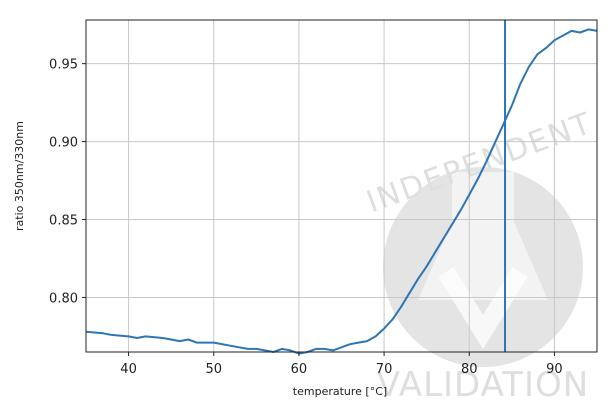 The width and height of the screenshot is (610, 410). I want to click on watermark-flask-icon, so click(483, 236).